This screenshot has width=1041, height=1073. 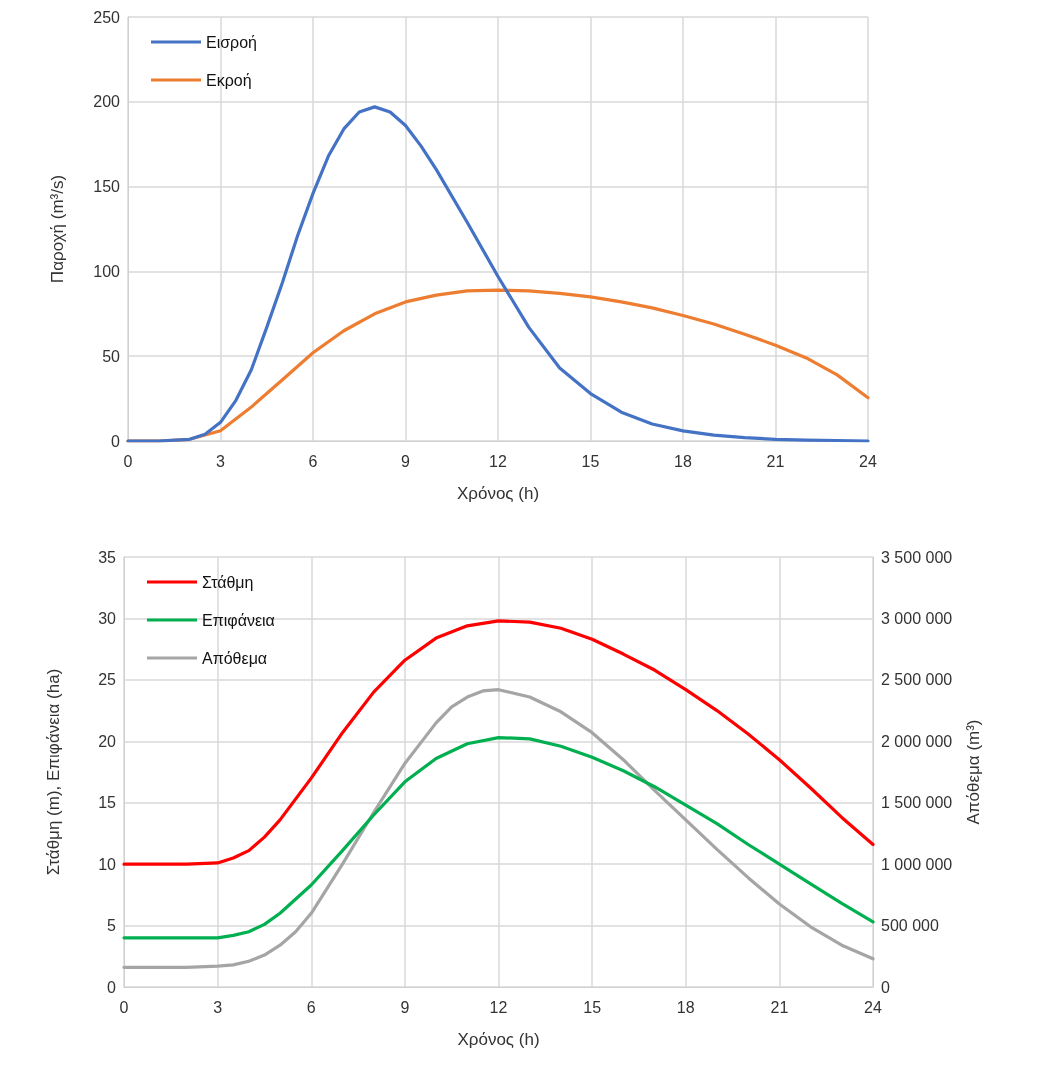 I want to click on y-axis-title: Παροχή (m³/s), so click(x=57, y=229).